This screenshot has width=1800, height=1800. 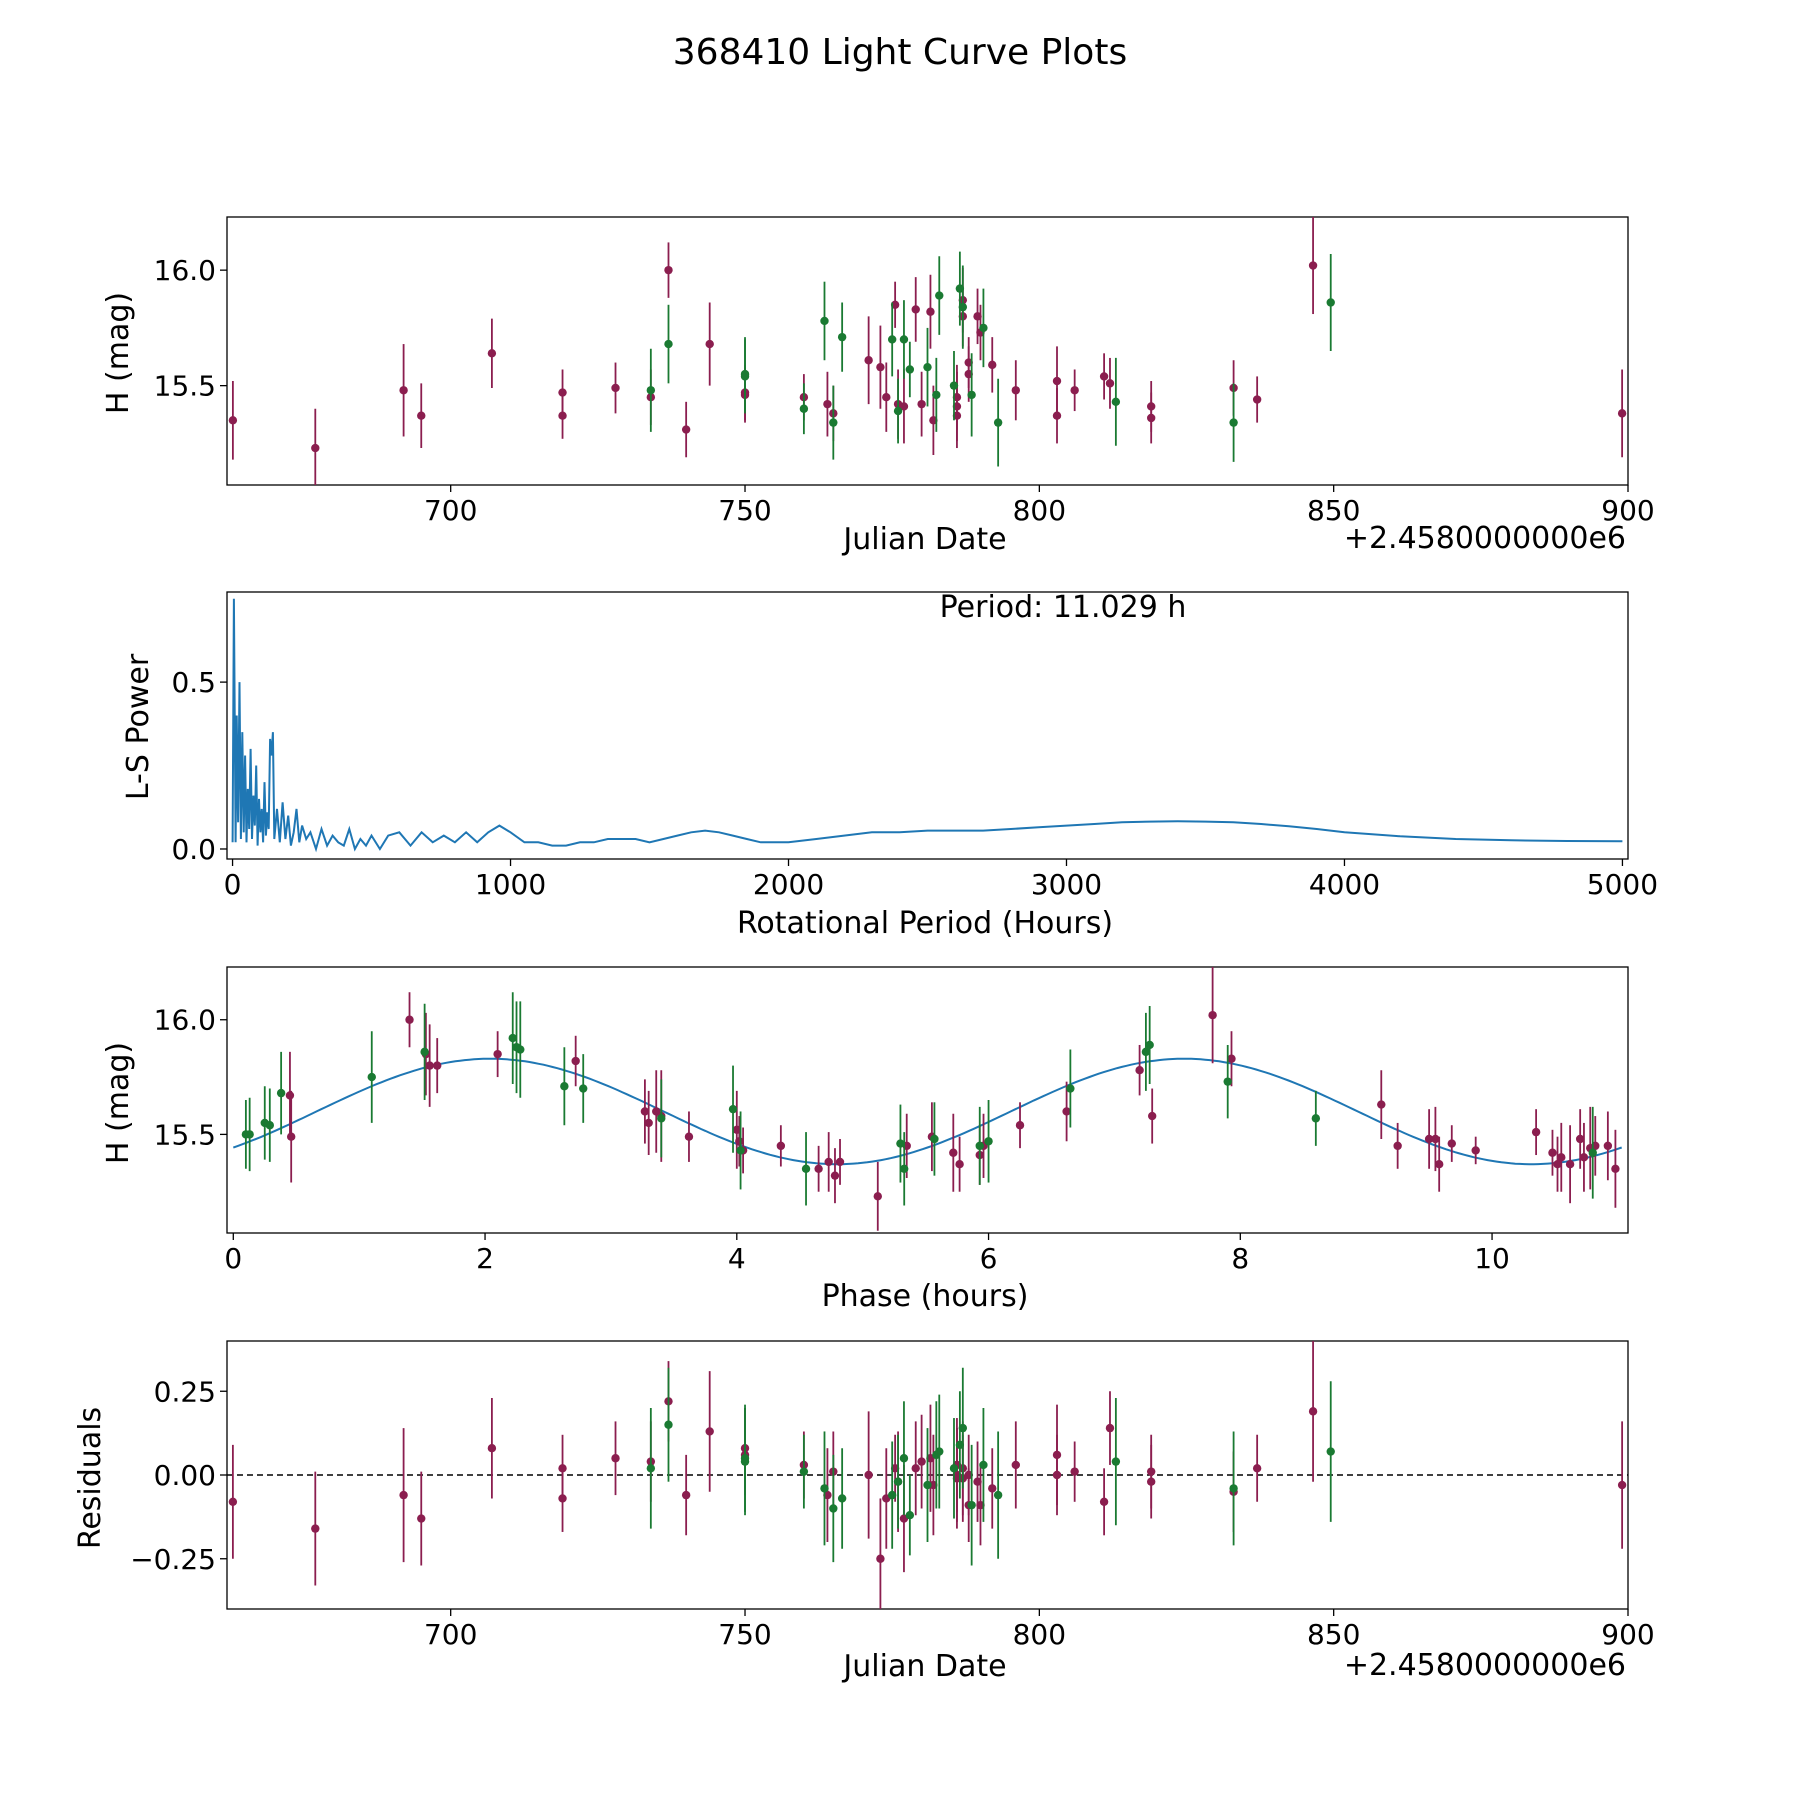 What do you see at coordinates (185, 1475) in the screenshot?
I see `resid-ytick-label: 0.00` at bounding box center [185, 1475].